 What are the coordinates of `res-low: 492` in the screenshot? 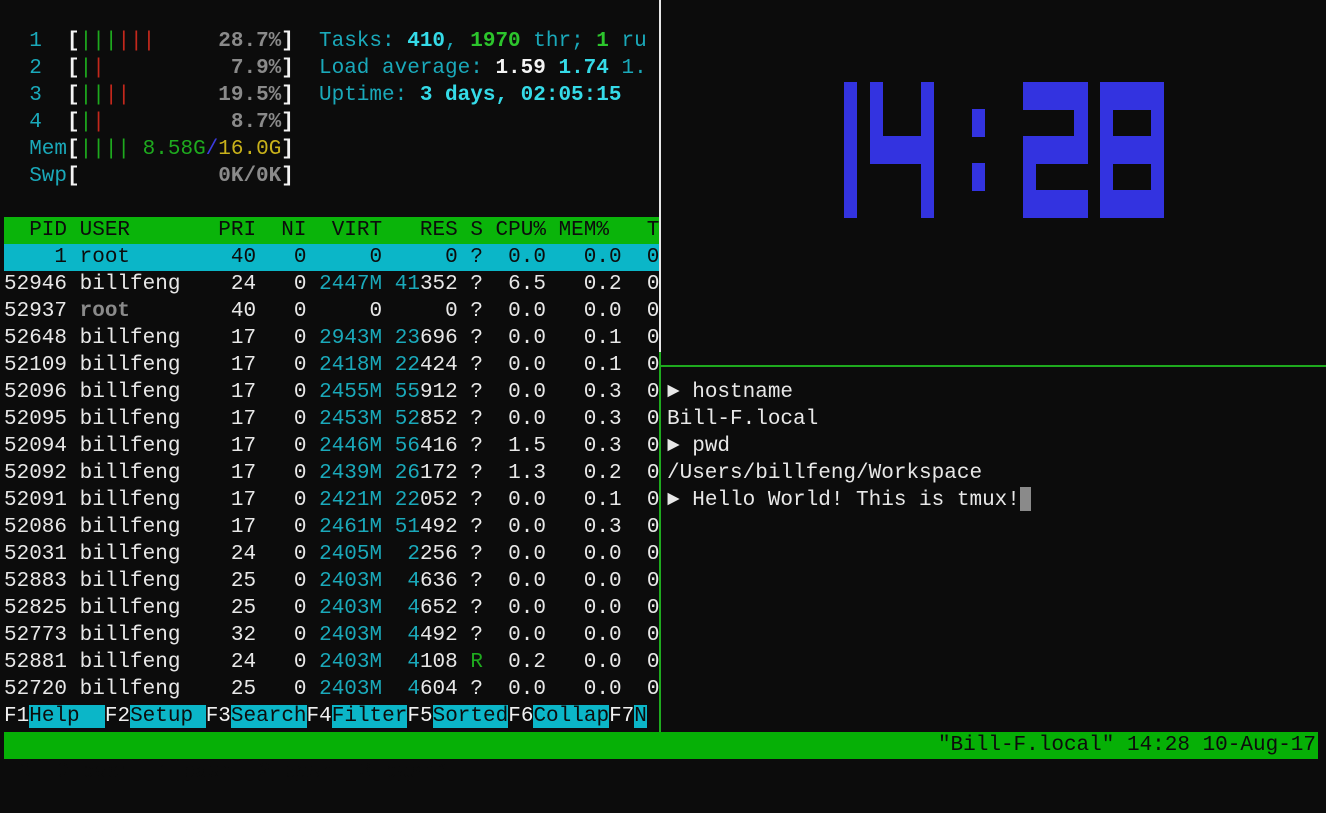 It's located at (438, 527).